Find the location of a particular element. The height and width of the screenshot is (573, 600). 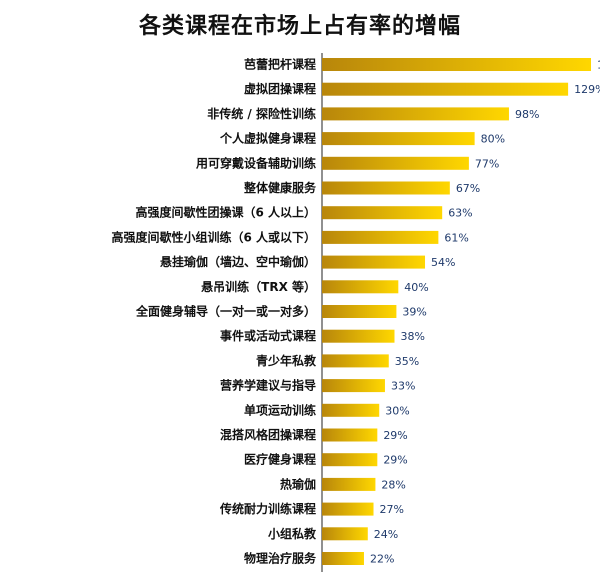

value-label: 39% is located at coordinates (414, 312).